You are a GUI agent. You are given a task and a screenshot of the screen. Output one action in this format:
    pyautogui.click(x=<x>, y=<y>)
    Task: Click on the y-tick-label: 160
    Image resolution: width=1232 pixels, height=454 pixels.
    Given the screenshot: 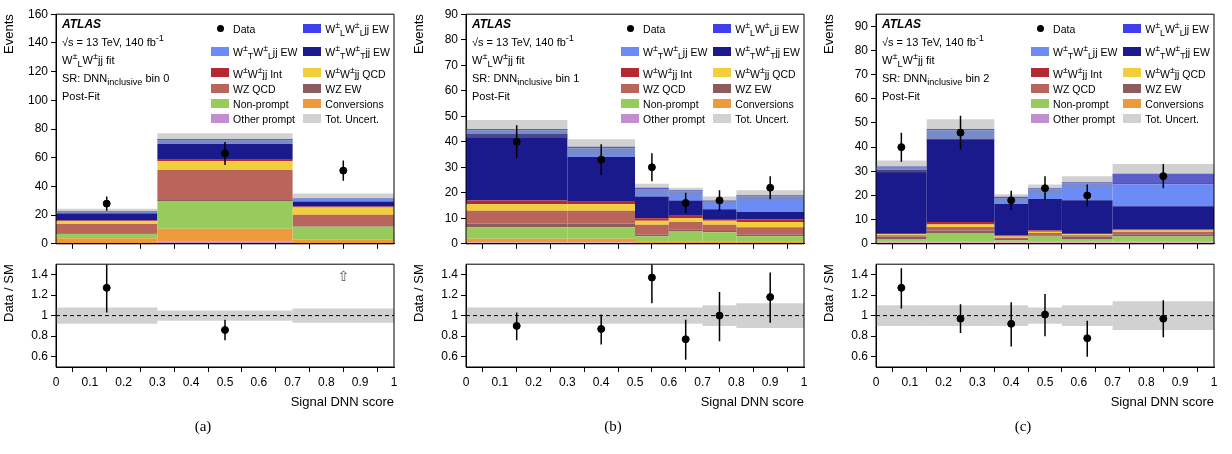 What is the action you would take?
    pyautogui.click(x=38, y=13)
    